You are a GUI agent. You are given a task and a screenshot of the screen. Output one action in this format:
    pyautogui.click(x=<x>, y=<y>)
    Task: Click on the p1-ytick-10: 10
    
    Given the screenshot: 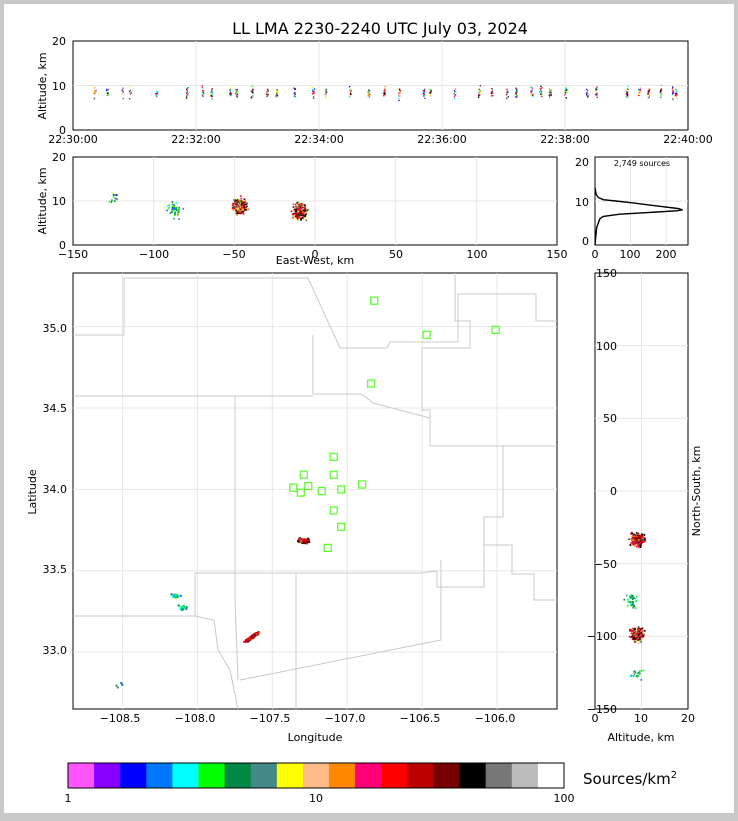 What is the action you would take?
    pyautogui.click(x=59, y=86)
    